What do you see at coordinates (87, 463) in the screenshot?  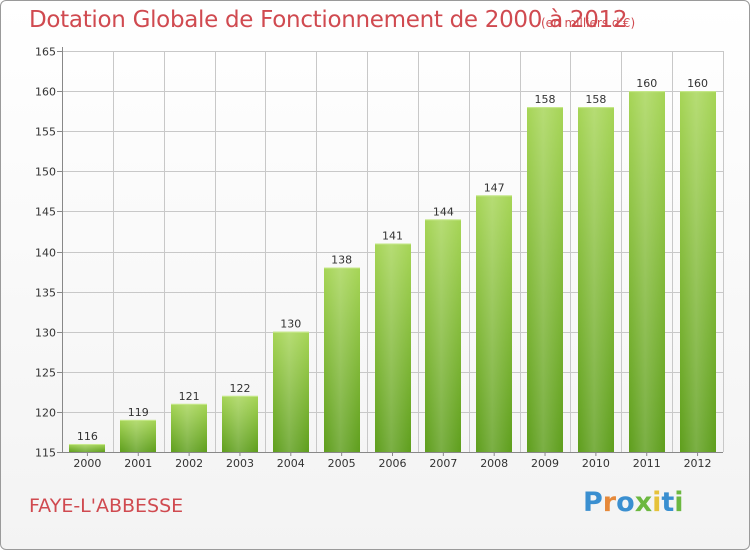 I see `x-tick-label: 2000` at bounding box center [87, 463].